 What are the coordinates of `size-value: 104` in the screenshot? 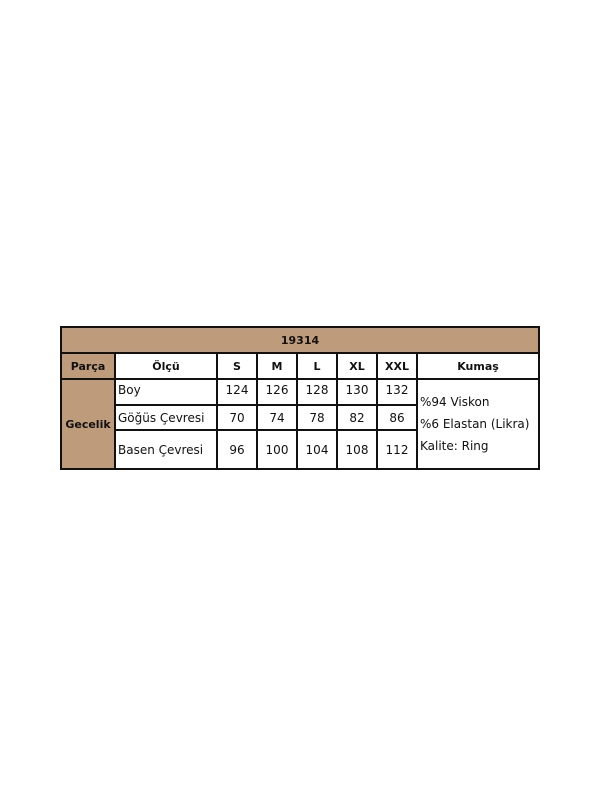 It's located at (317, 449).